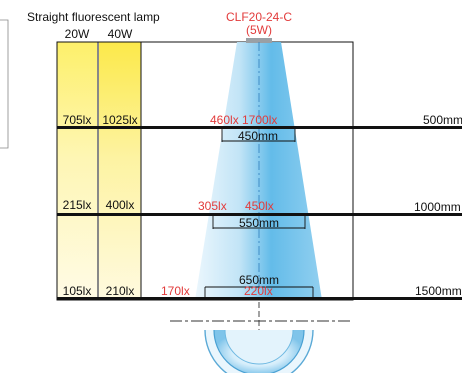 This screenshot has width=462, height=373. Describe the element at coordinates (175, 291) in the screenshot. I see `lux-near-1500: 170lx` at that location.